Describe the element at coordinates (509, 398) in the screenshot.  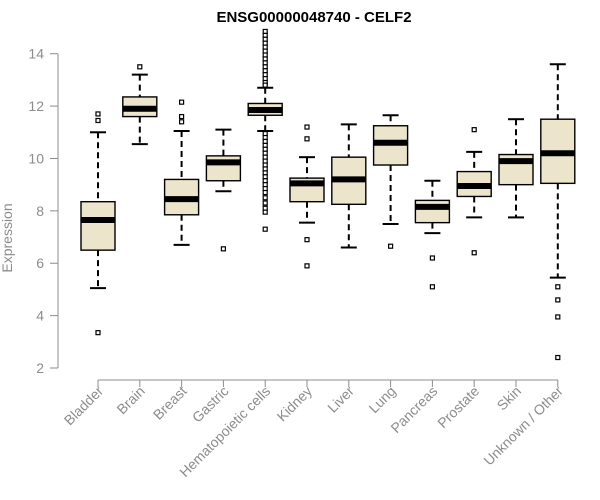
I see `x-tick-label: Skin` at that location.